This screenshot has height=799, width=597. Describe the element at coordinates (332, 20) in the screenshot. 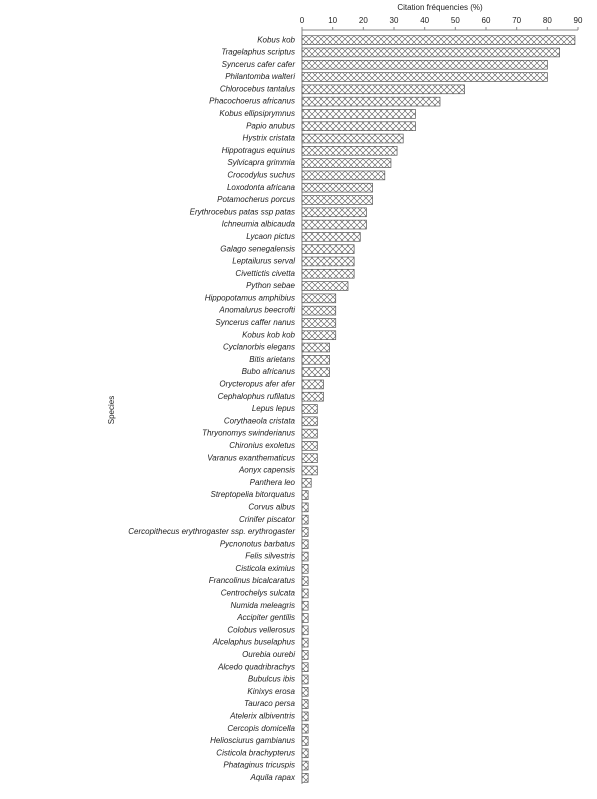

I see `x-tick-label: 10` at that location.